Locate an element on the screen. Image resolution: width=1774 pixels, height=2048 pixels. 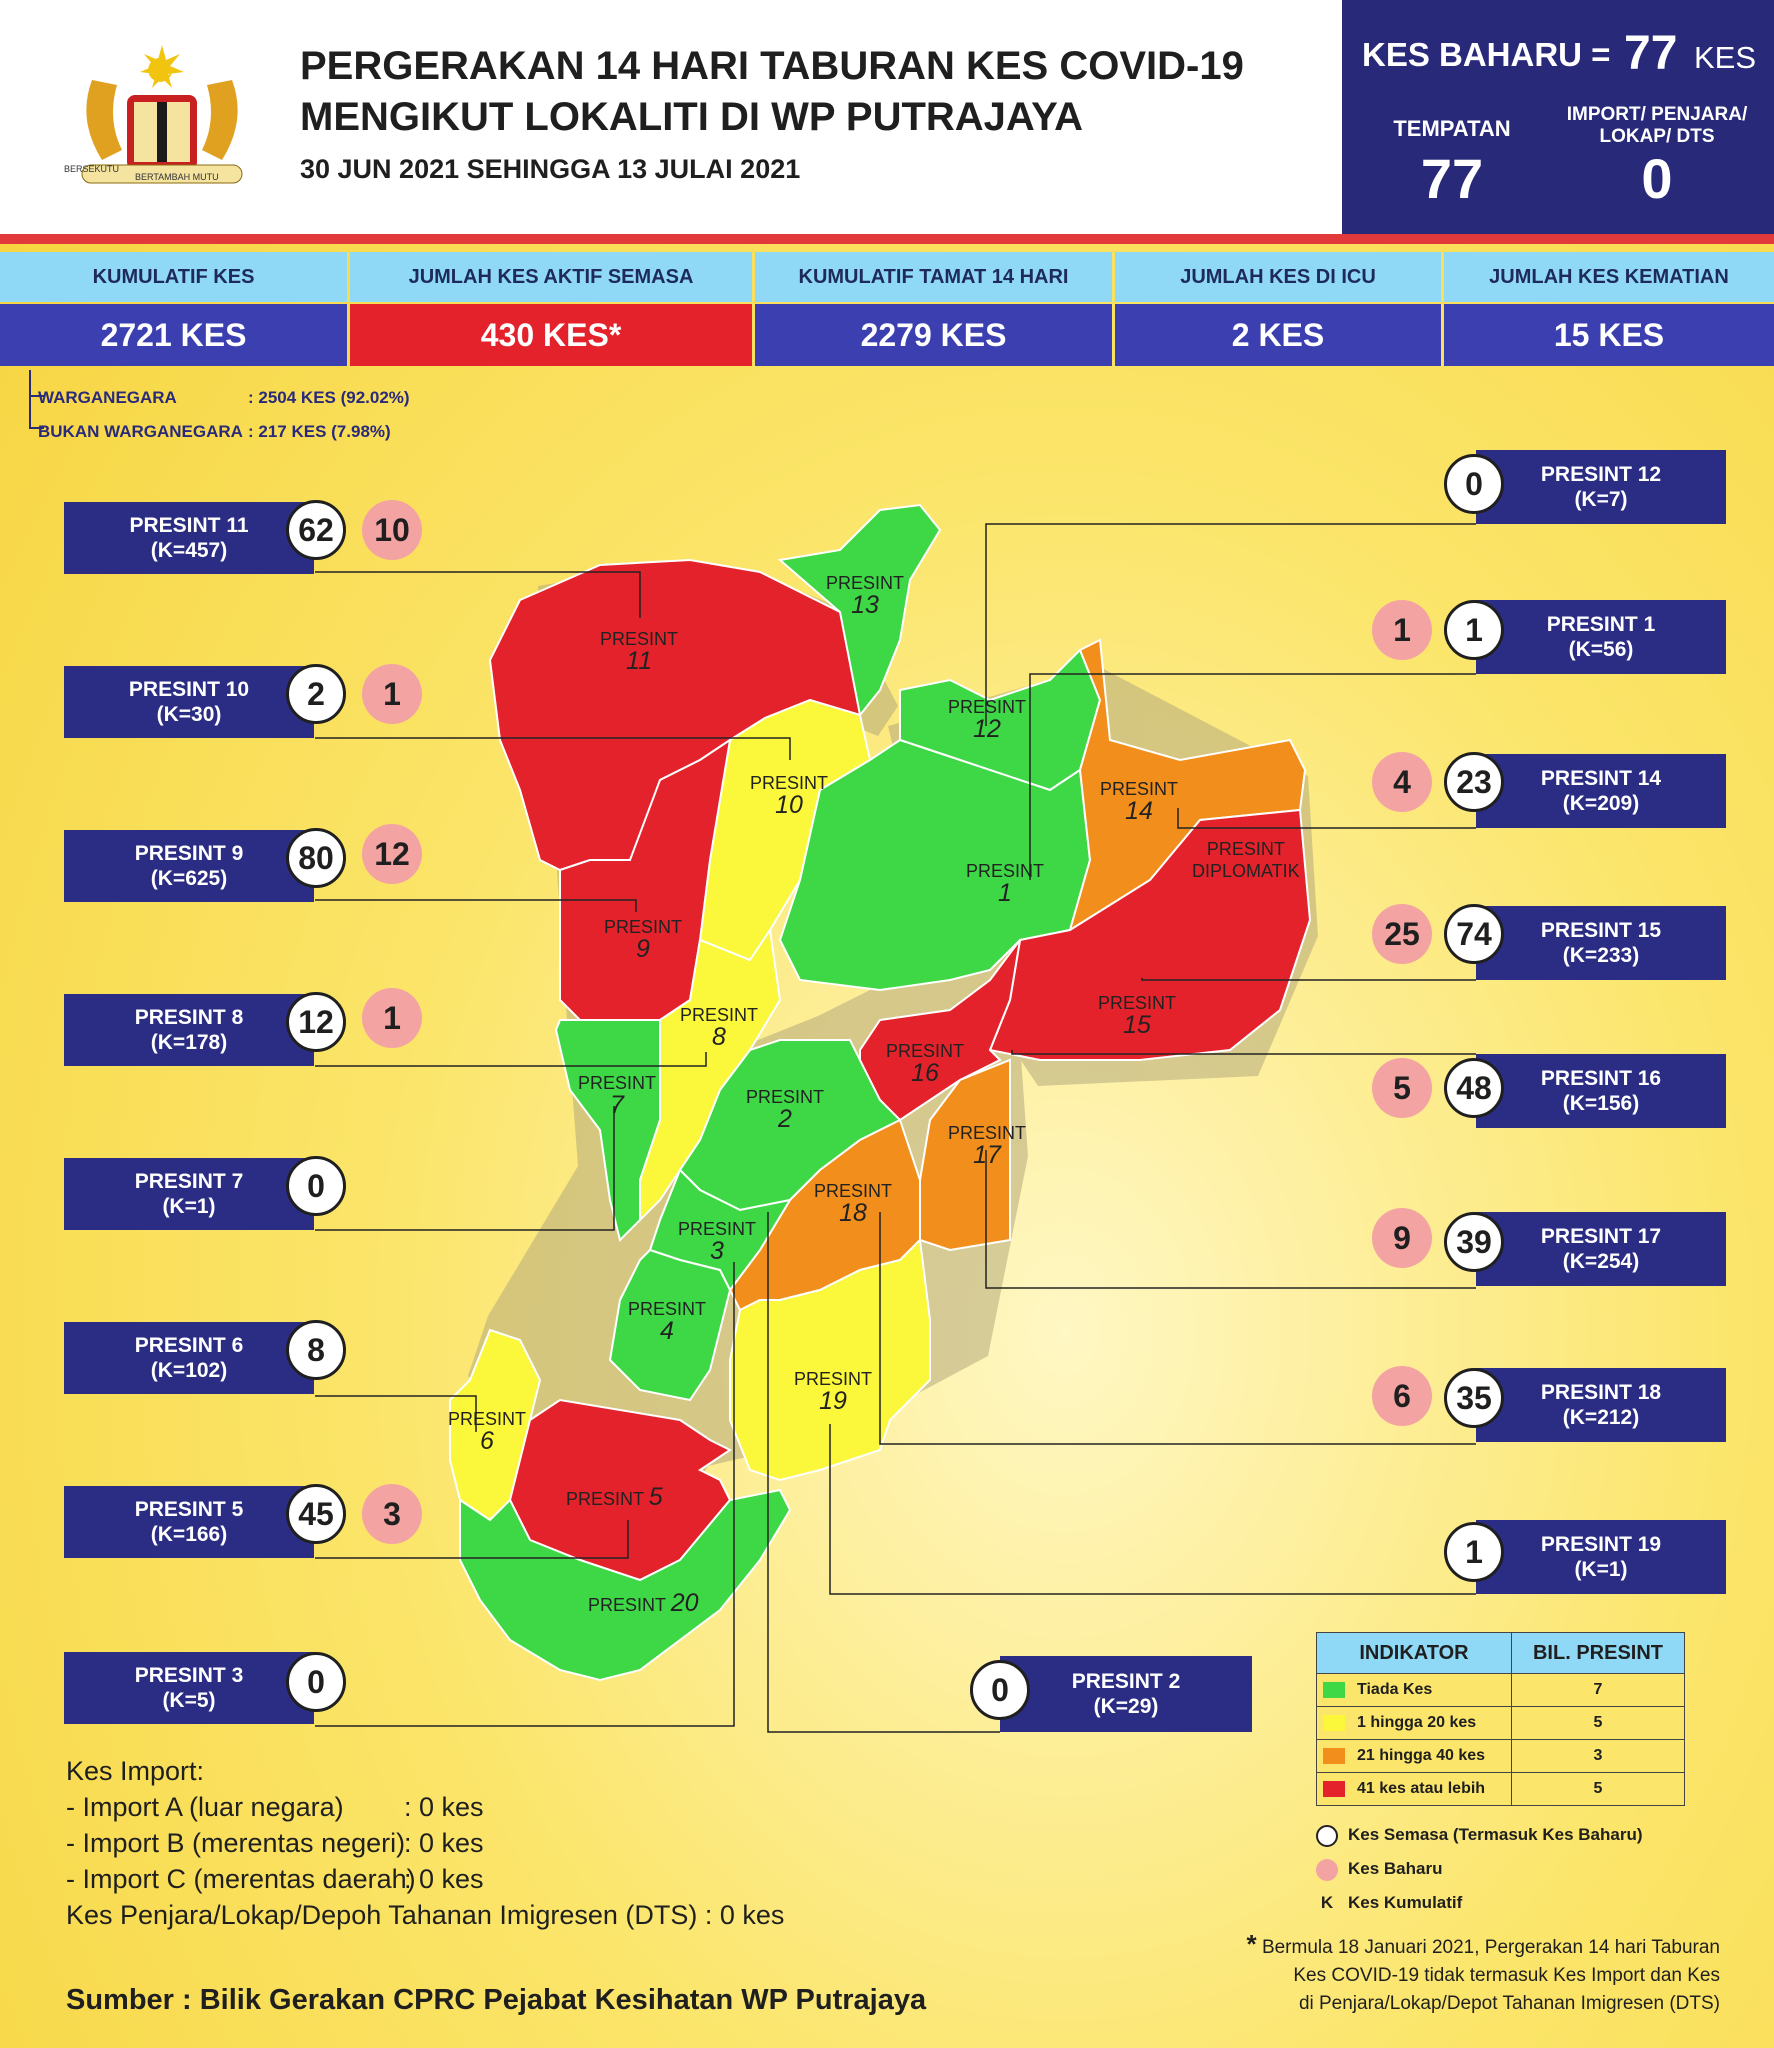
region-p13 is located at coordinates (859, 610).